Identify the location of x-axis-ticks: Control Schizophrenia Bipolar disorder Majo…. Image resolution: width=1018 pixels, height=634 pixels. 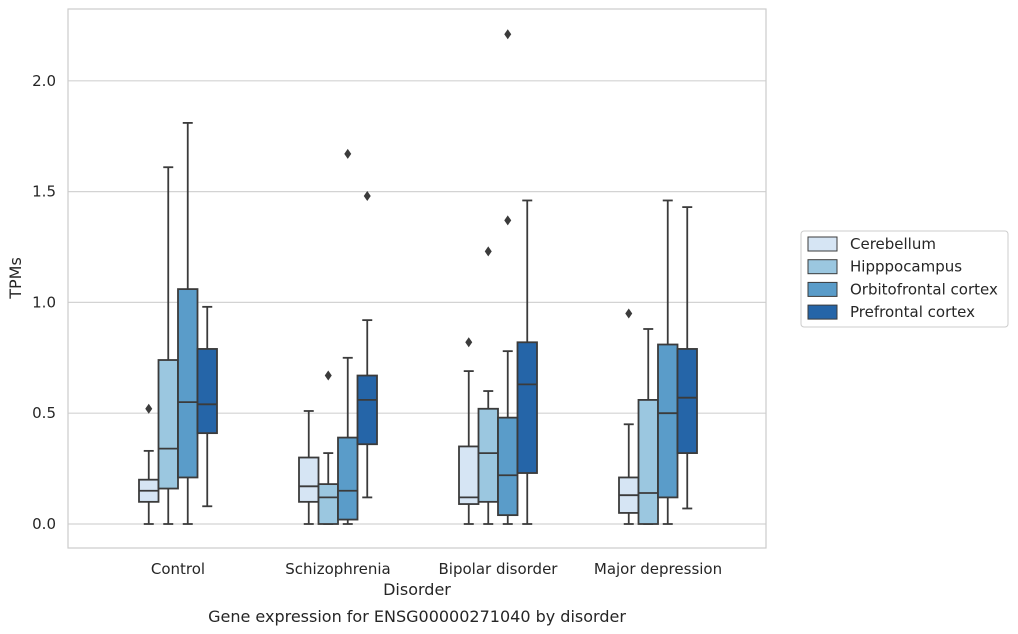
(436, 569).